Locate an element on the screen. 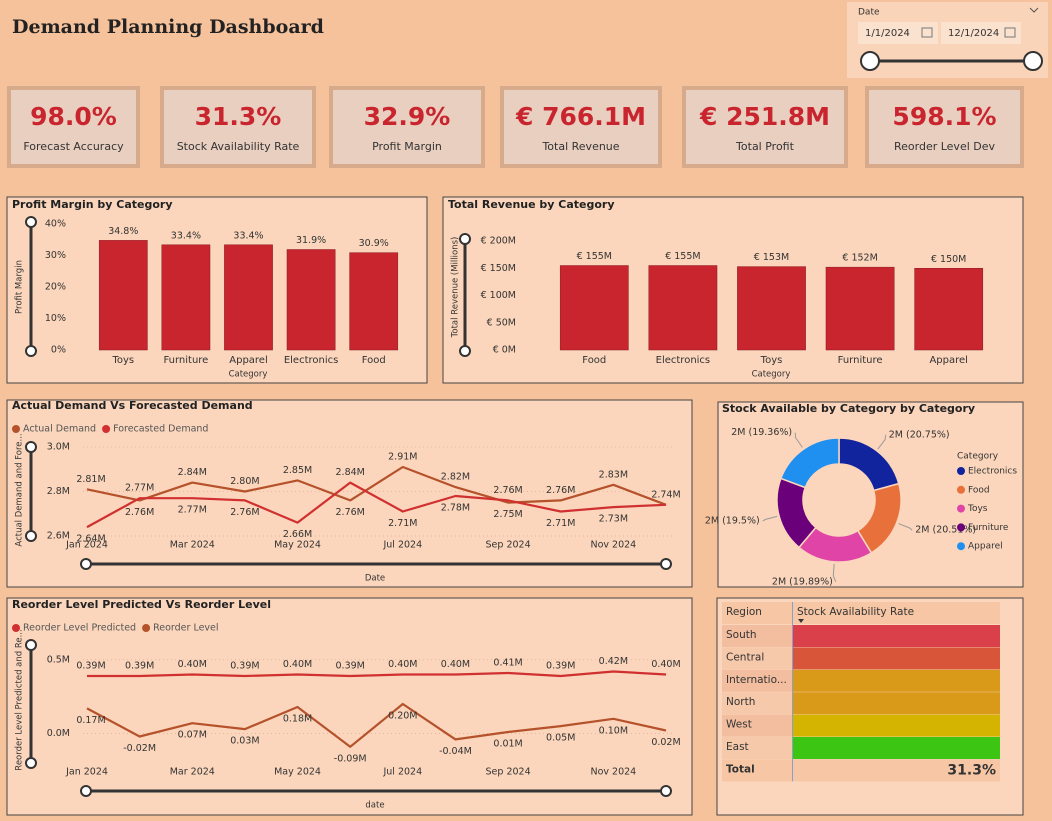 The height and width of the screenshot is (821, 1052). region-label: Central is located at coordinates (745, 657).